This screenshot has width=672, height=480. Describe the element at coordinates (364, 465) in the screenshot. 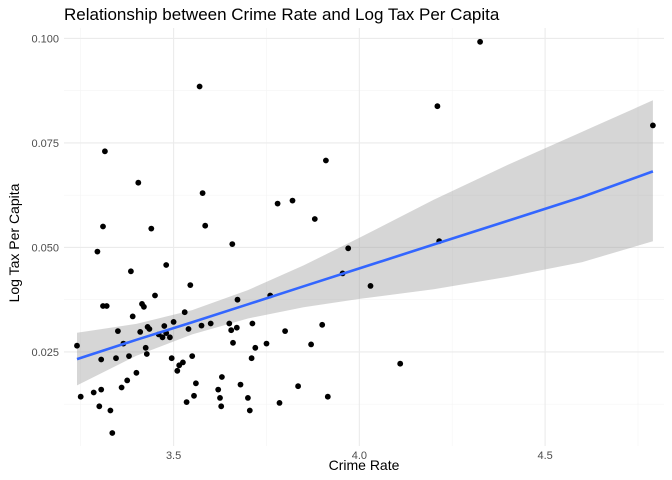

I see `x-axis-title: Crime Rate` at that location.